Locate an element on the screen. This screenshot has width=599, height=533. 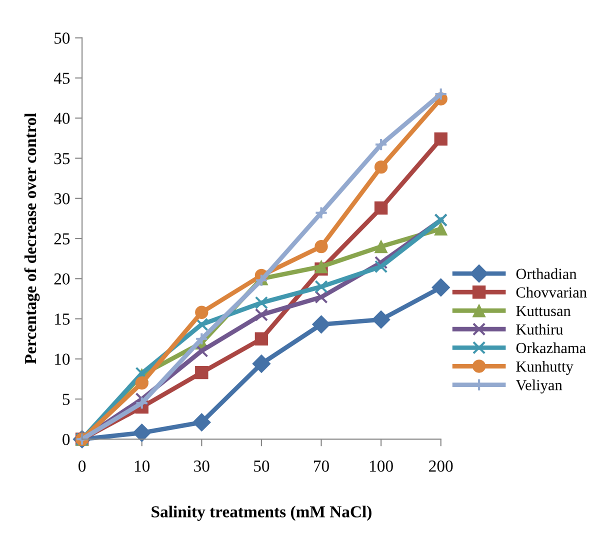
y-tick-label: 10 is located at coordinates (62, 359).